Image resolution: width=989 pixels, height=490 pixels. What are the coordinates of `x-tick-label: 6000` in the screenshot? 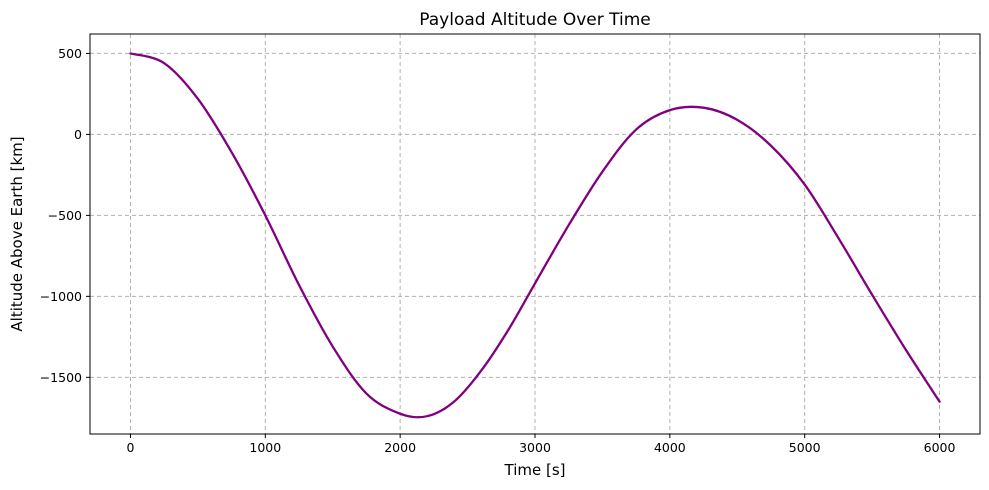 It's located at (940, 447).